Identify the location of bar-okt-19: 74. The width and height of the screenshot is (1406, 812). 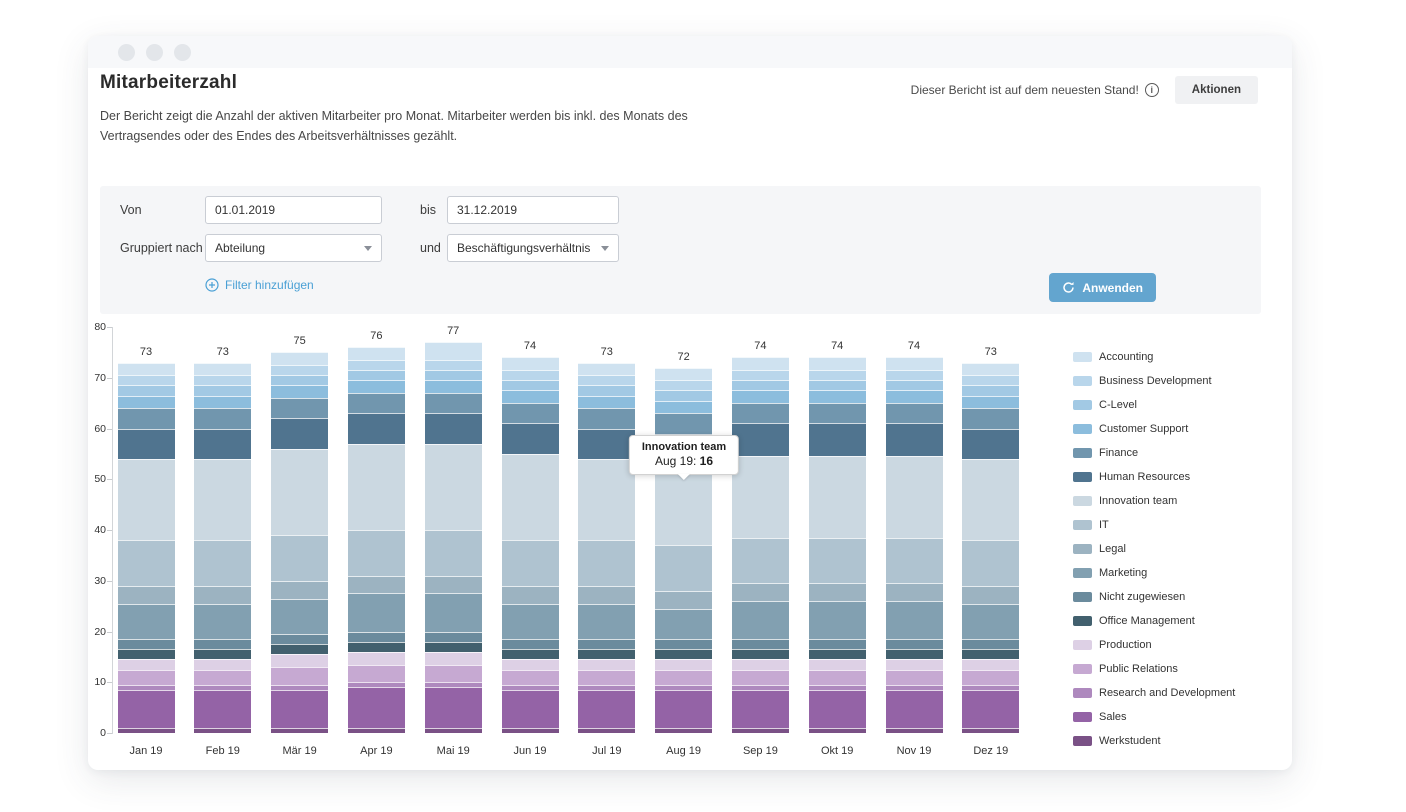
(837, 530).